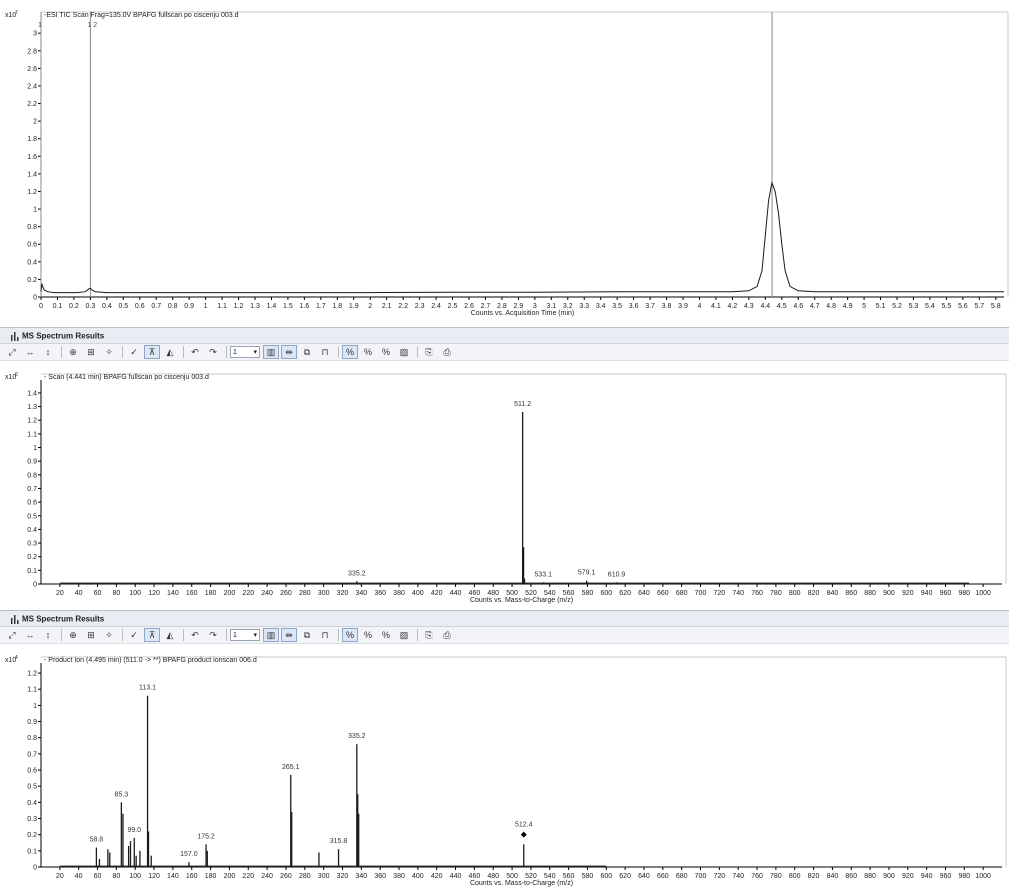 The height and width of the screenshot is (889, 1009). What do you see at coordinates (765, 306) in the screenshot?
I see `x-tick-label: 4.4` at bounding box center [765, 306].